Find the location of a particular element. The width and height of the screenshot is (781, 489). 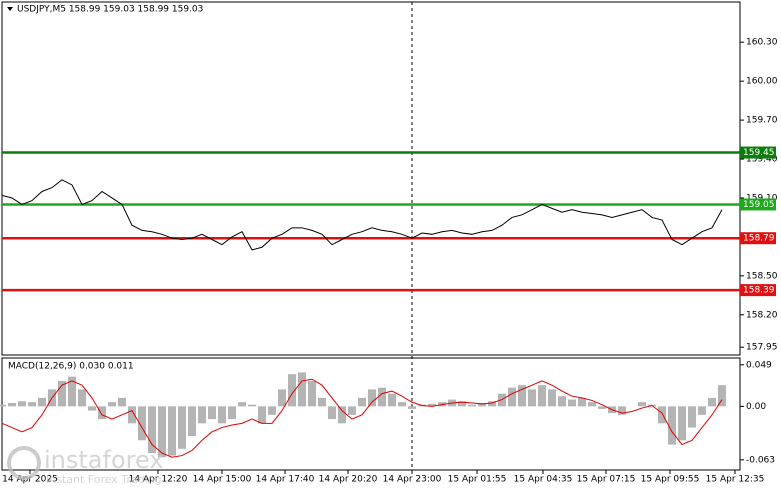

y-tick-label: 158.20 is located at coordinates (762, 315).